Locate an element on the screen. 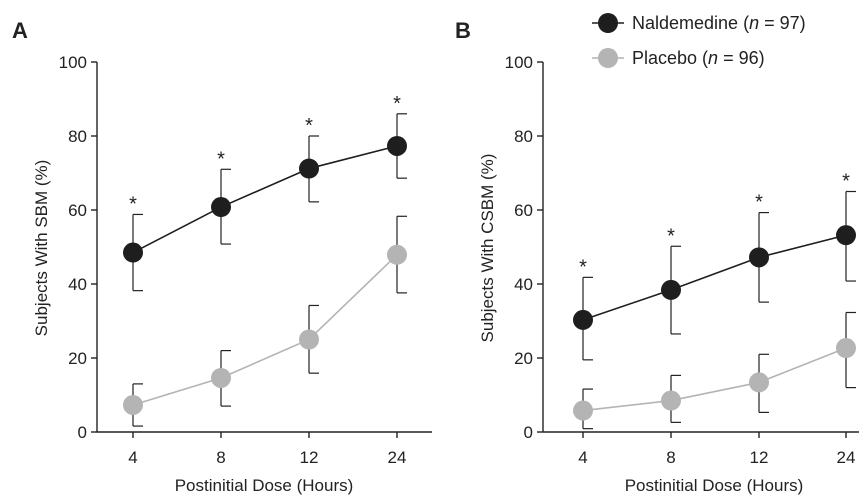  panel-b-series-naldemedine is located at coordinates (714, 275).